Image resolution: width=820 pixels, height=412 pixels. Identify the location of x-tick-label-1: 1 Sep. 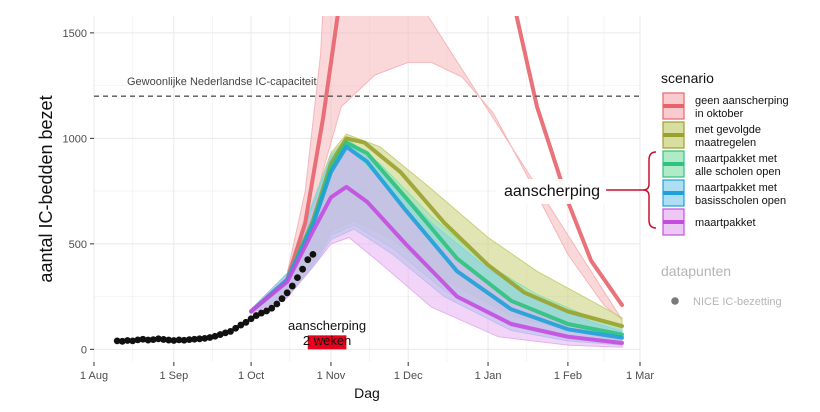
(173, 376).